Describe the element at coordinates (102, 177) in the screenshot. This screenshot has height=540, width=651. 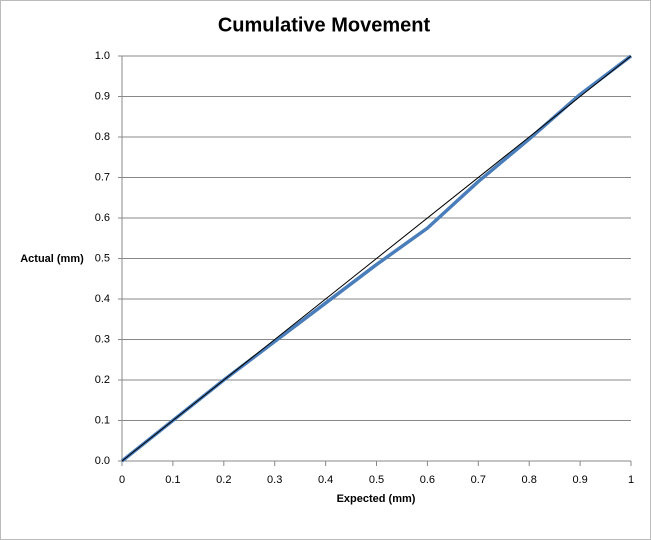
I see `y-tick-label: 0.7` at that location.